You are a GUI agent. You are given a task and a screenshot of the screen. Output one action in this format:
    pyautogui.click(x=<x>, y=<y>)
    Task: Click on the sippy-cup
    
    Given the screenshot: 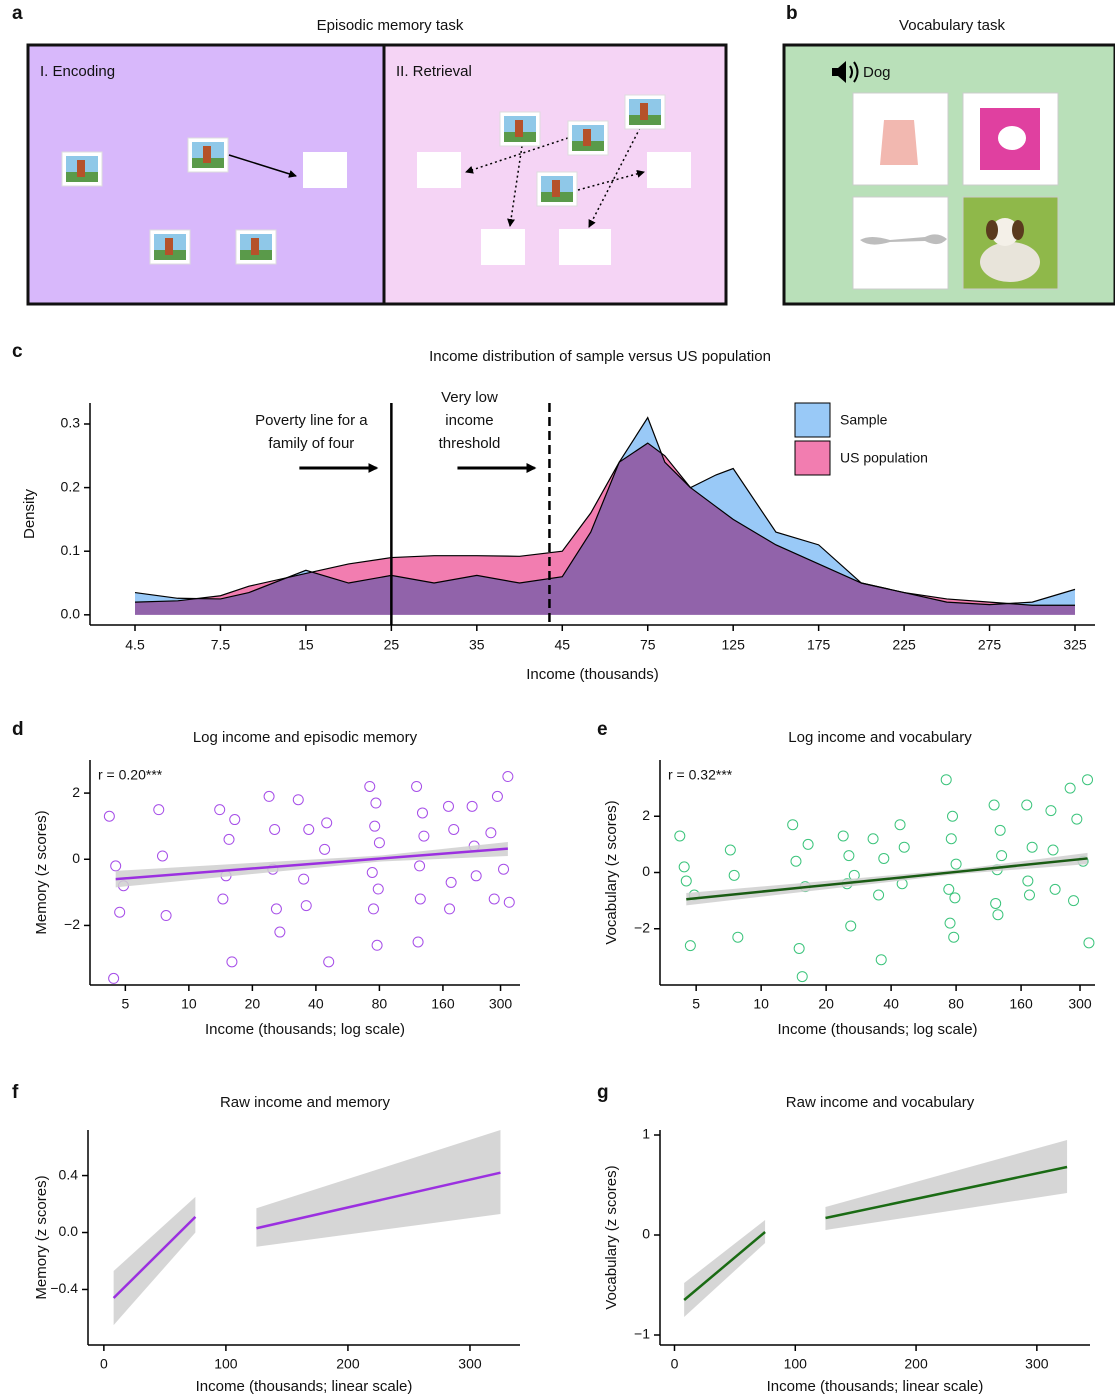 What is the action you would take?
    pyautogui.click(x=899, y=142)
    